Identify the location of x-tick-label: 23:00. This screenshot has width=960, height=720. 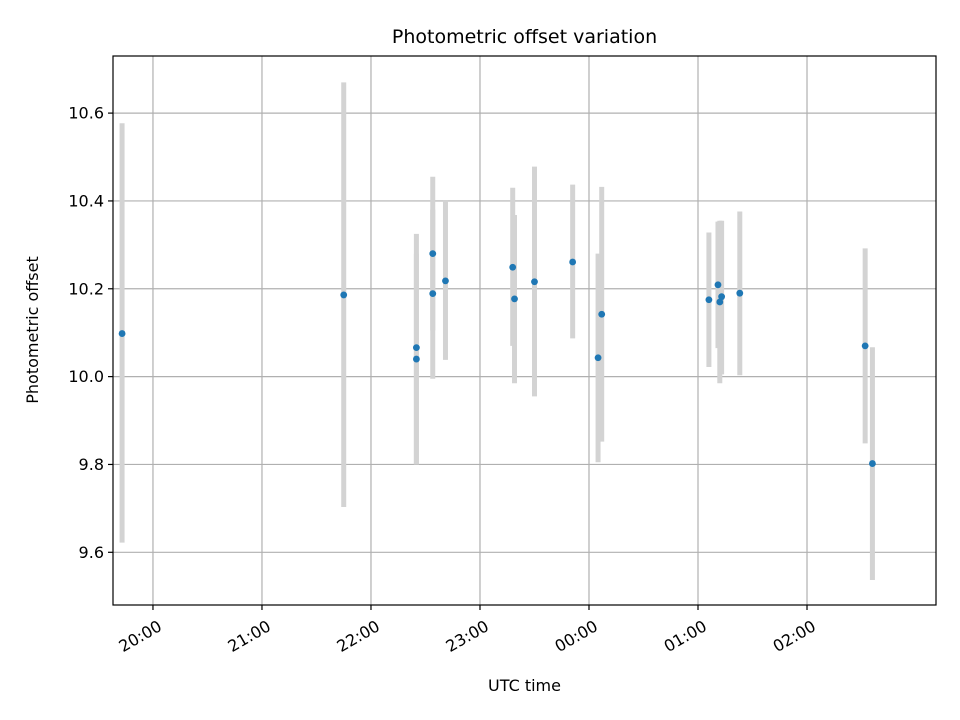
(467, 636).